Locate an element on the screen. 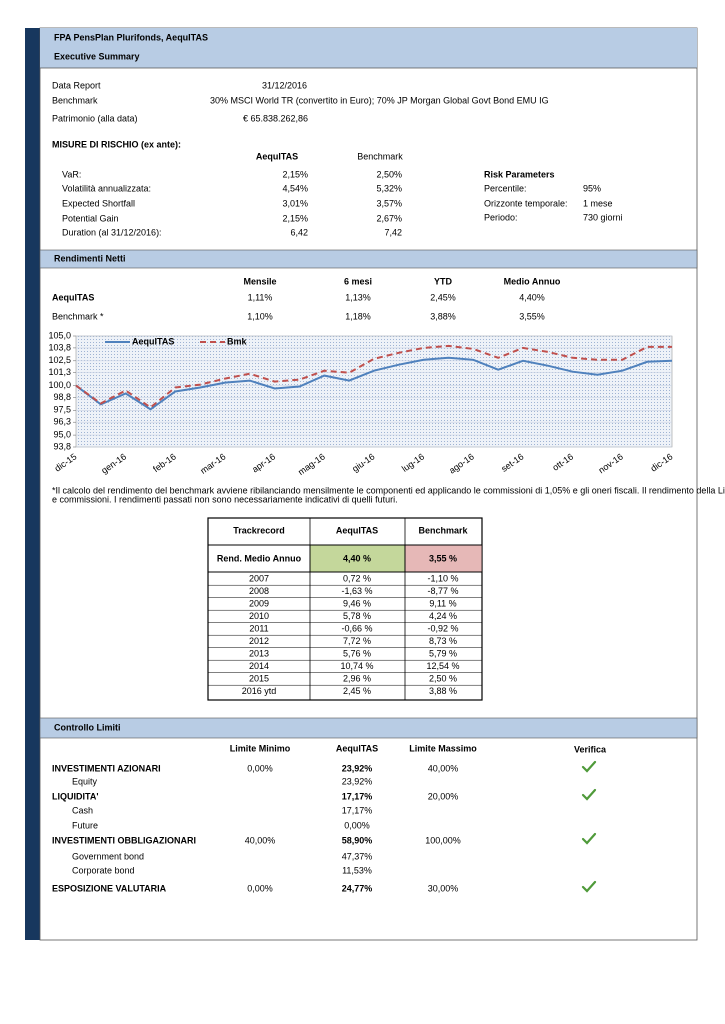  table-cell: 0,72 % is located at coordinates (357, 578).